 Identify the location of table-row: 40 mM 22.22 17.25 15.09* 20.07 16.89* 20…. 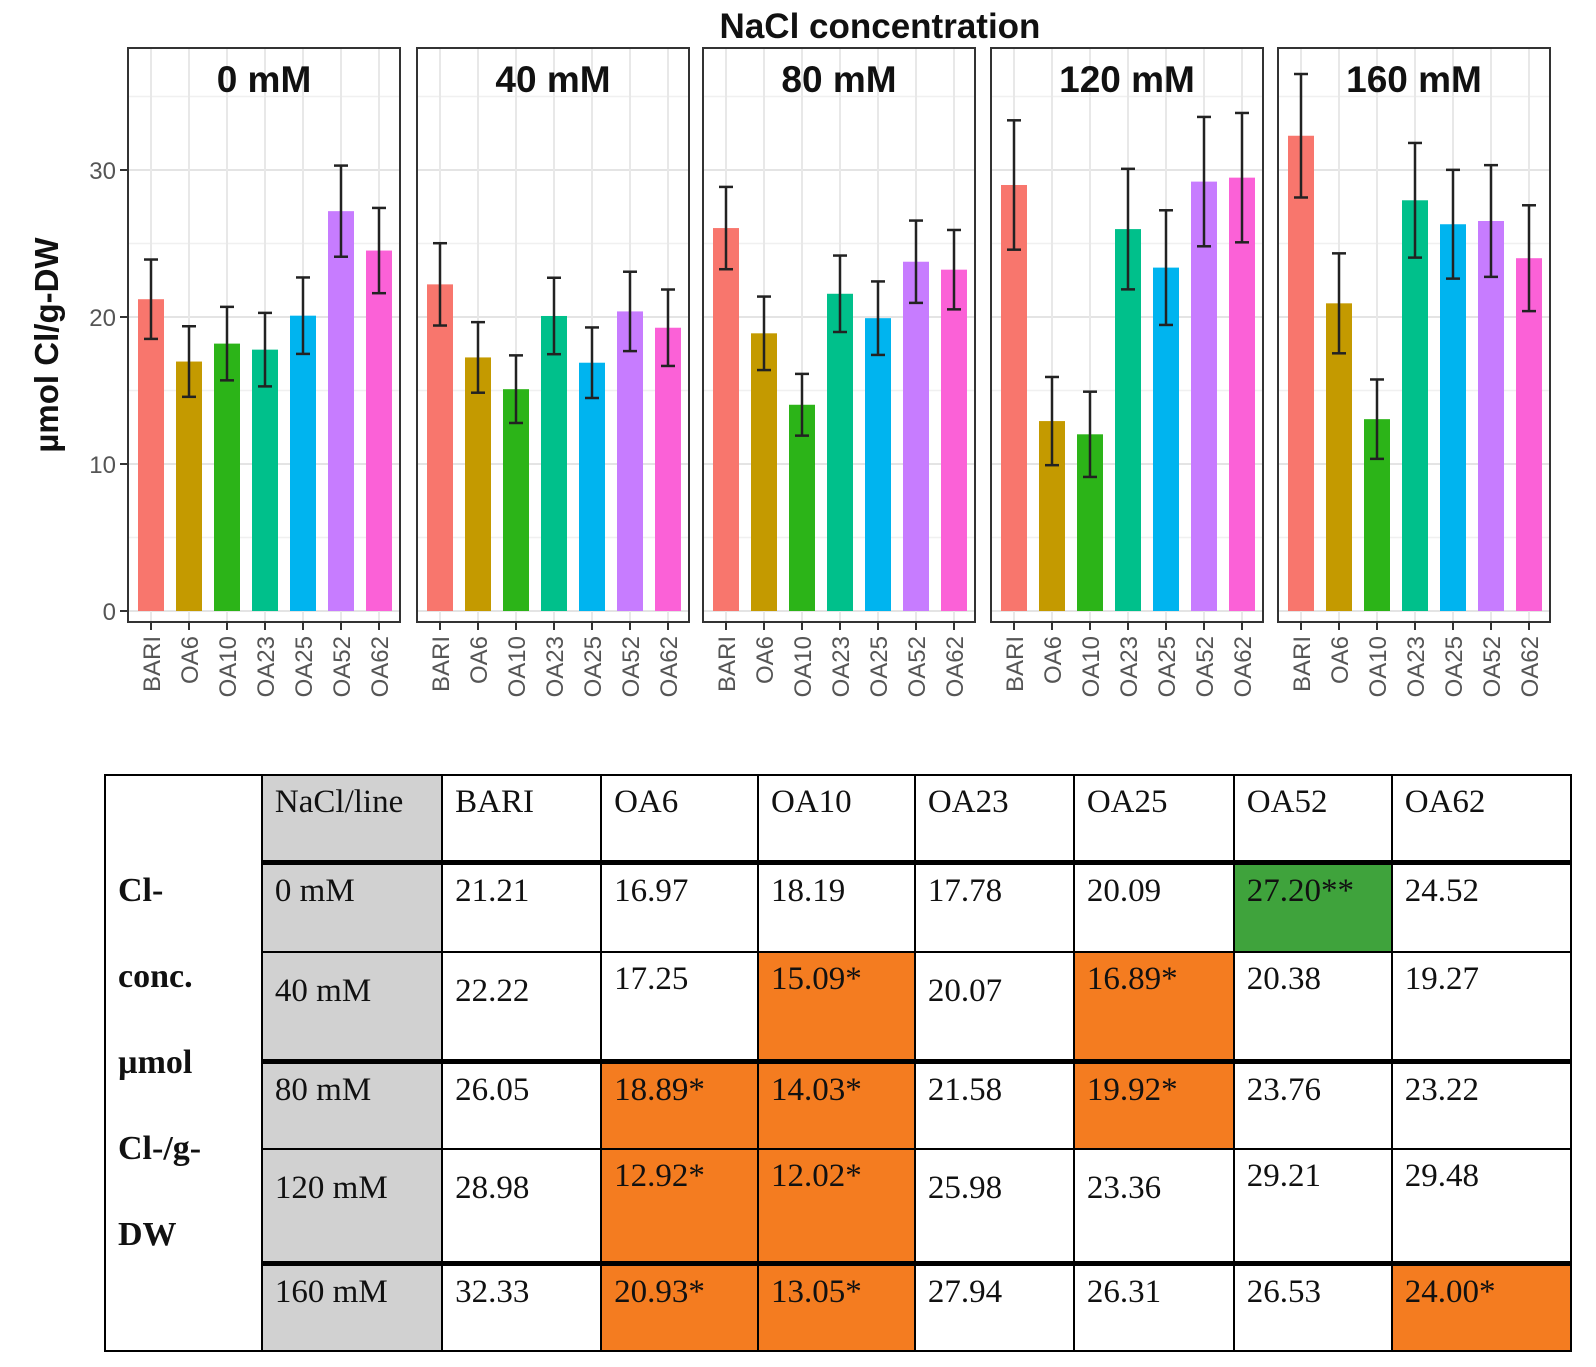
(839, 1007).